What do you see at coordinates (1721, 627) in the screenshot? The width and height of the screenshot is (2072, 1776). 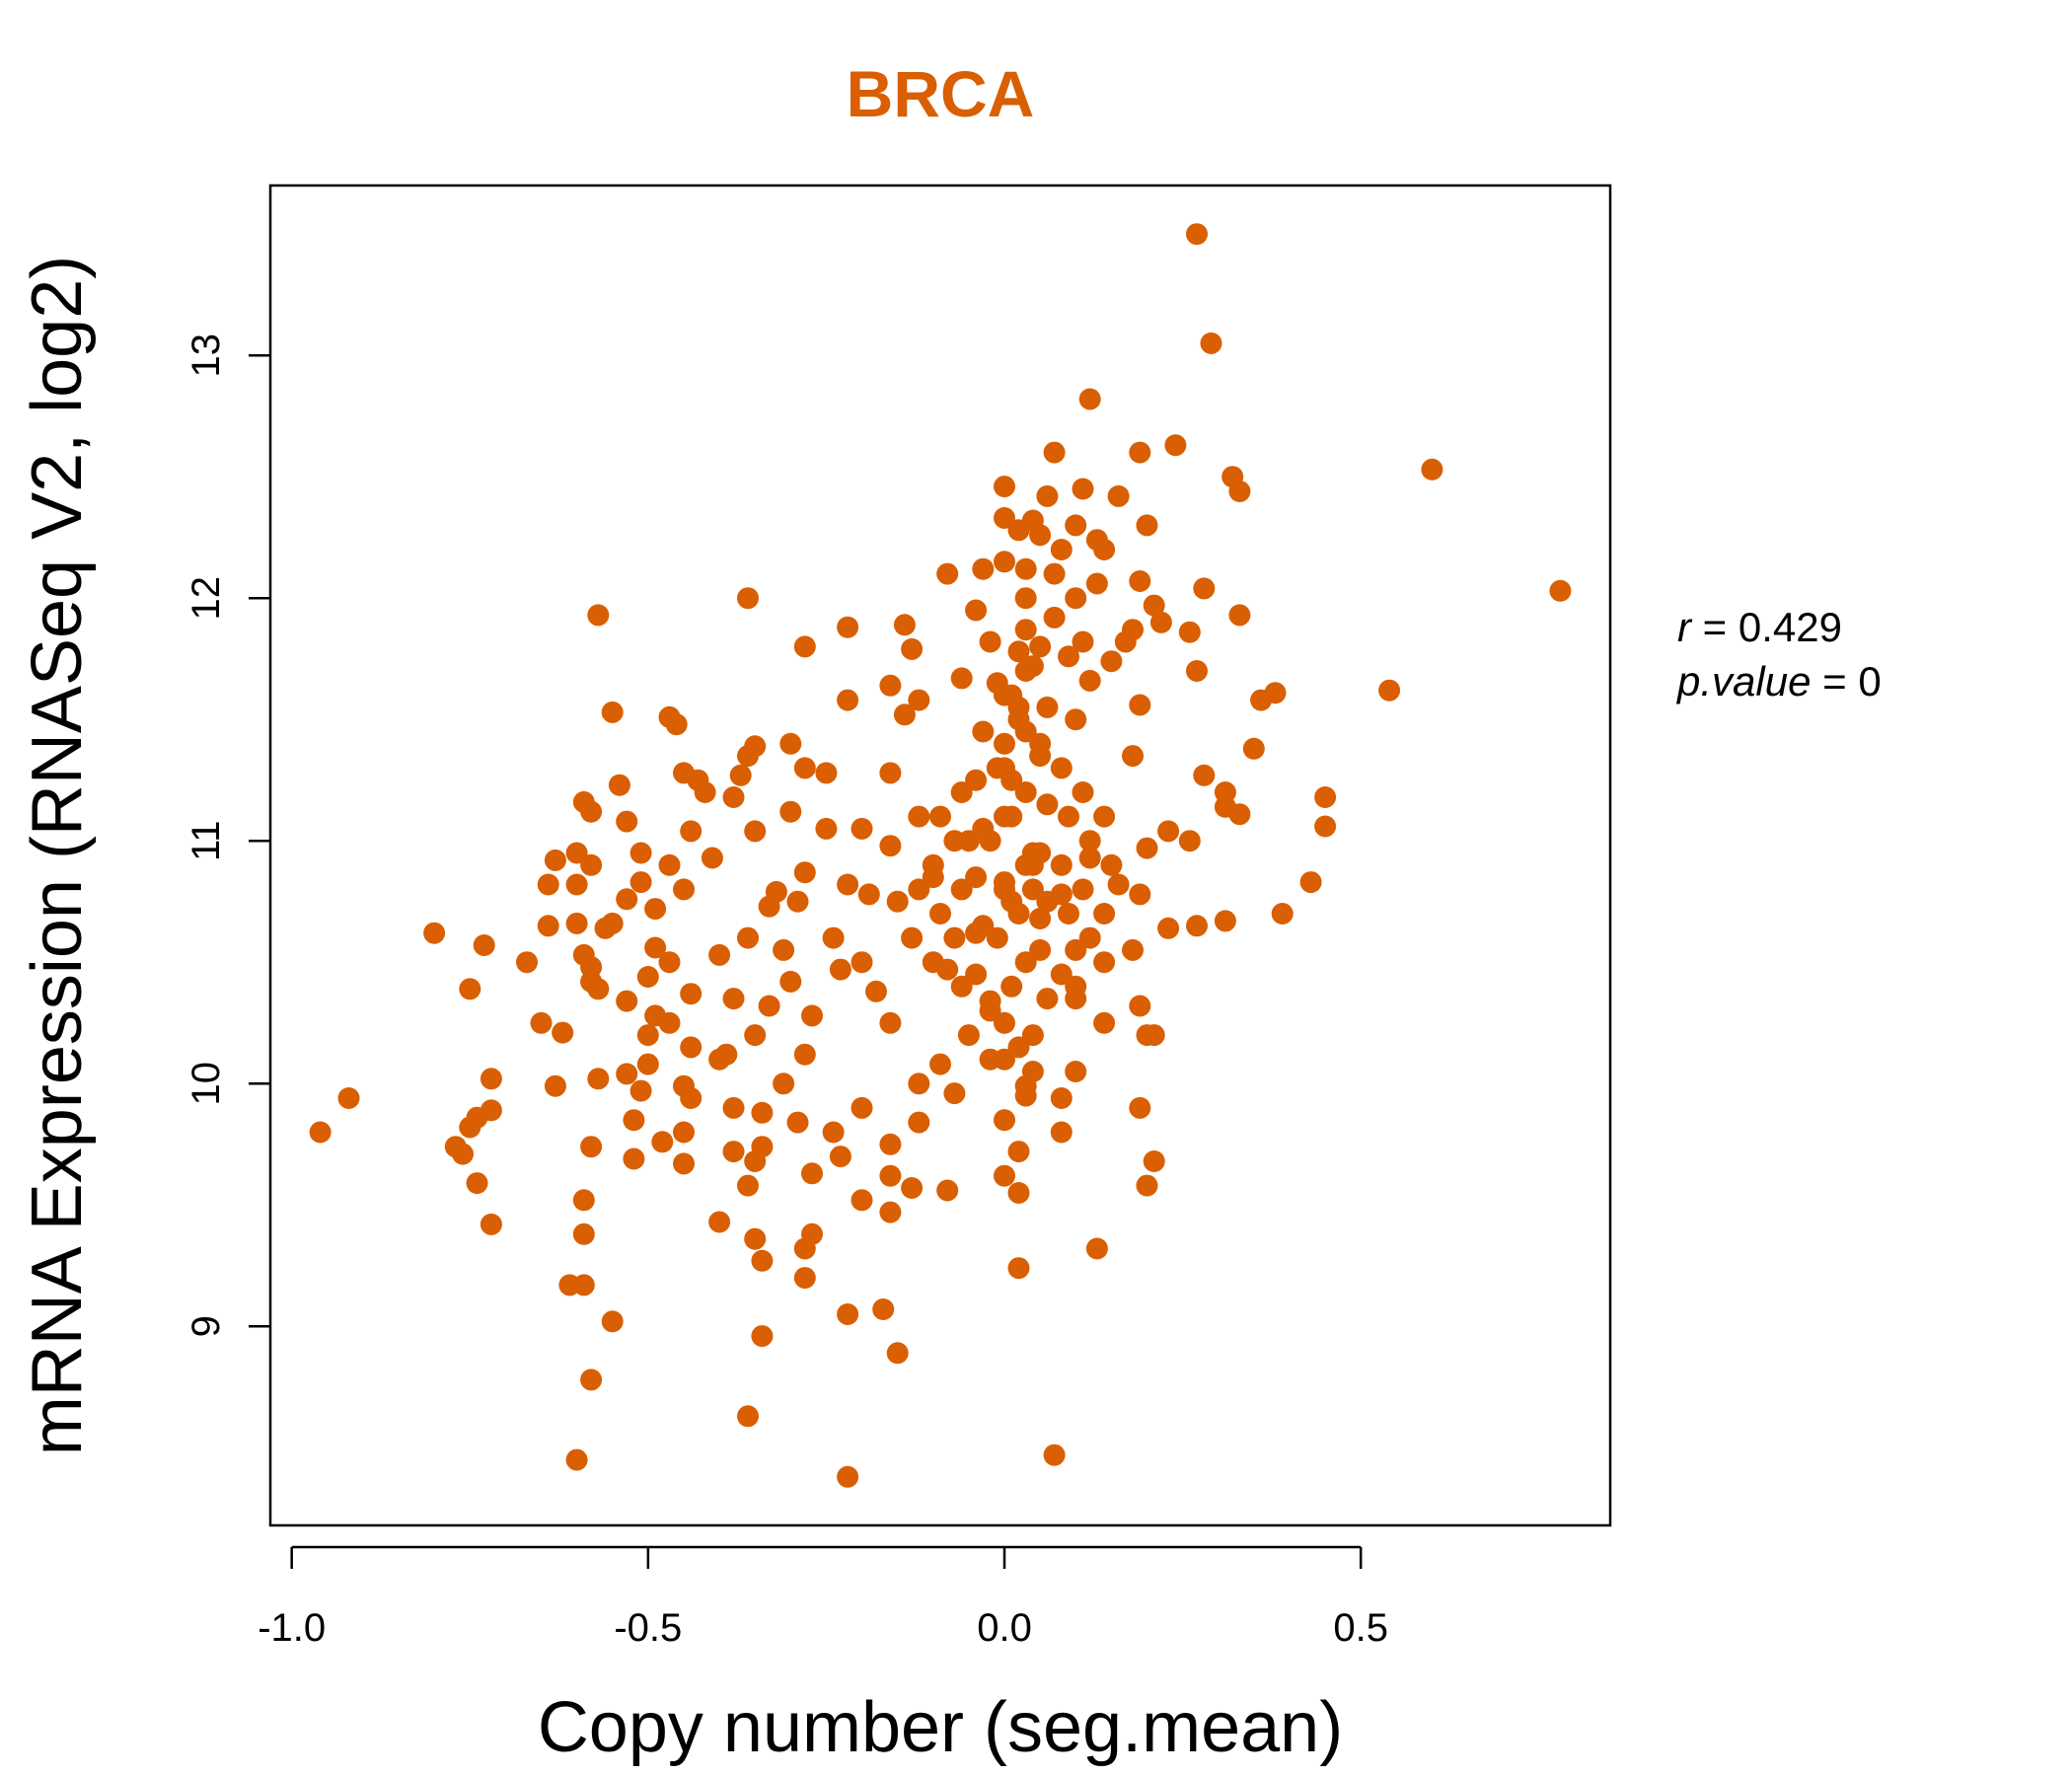 I see `r-equals: =` at bounding box center [1721, 627].